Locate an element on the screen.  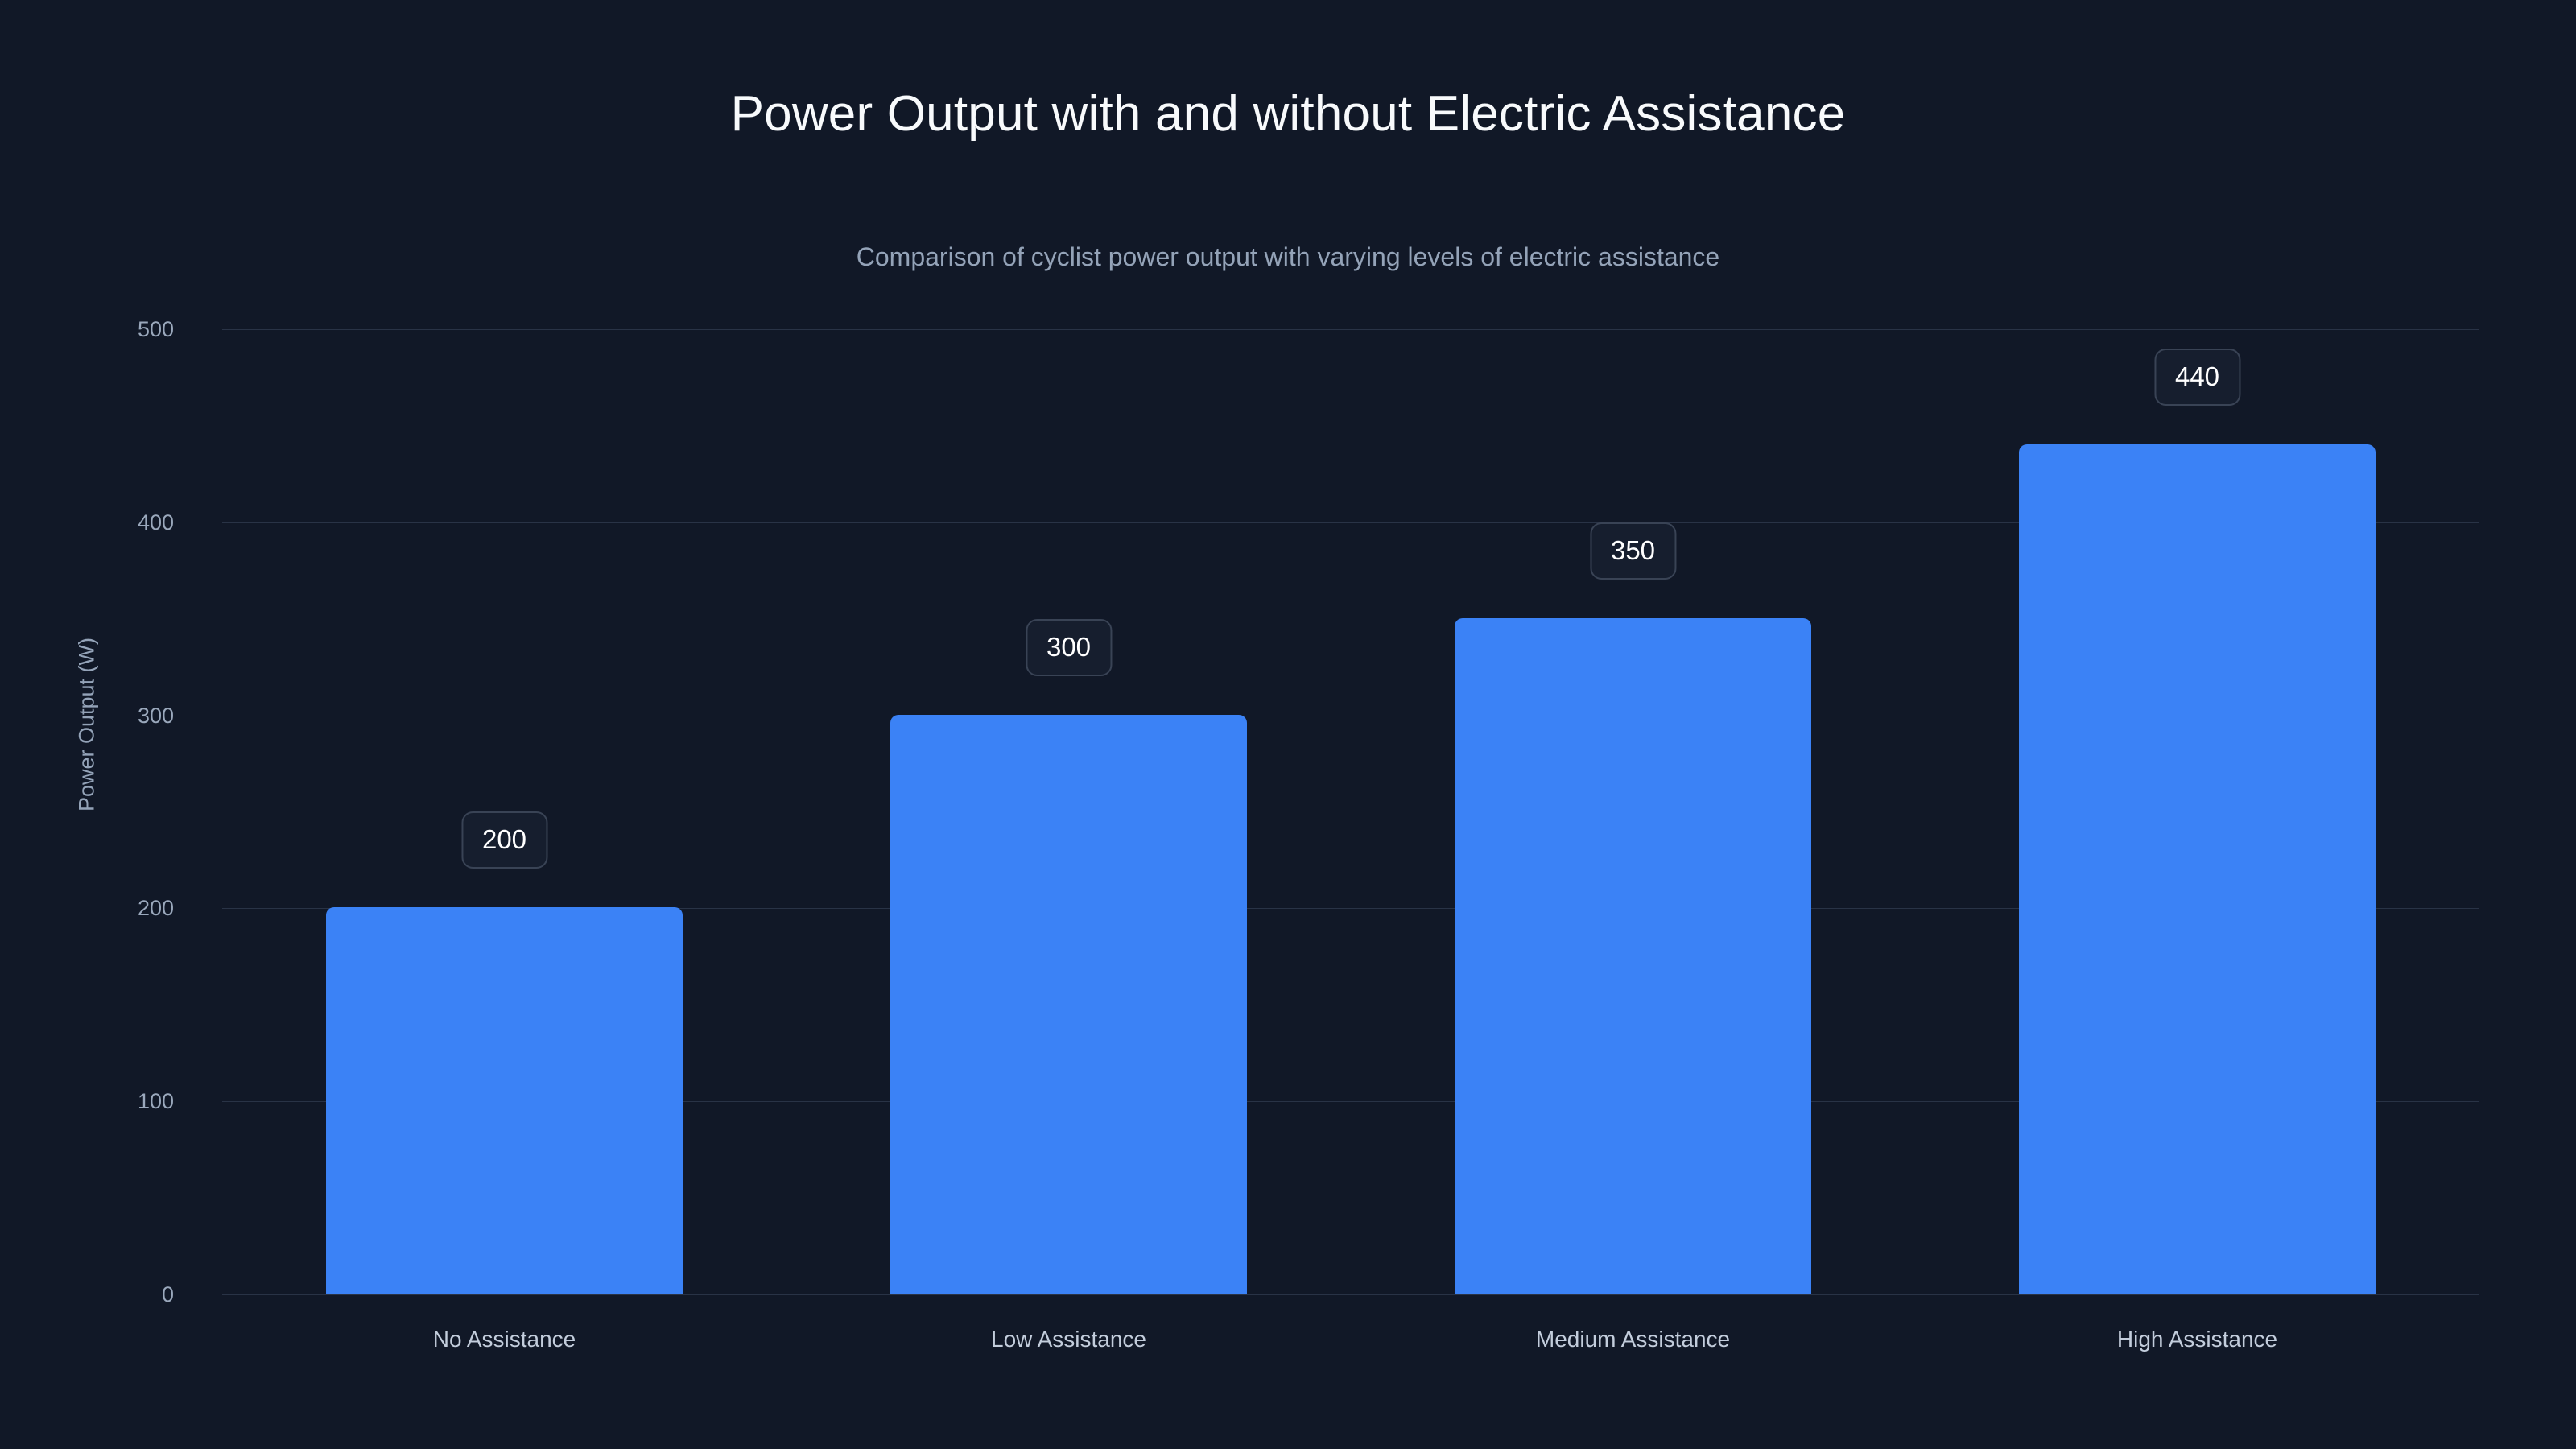
y-axis-tick-label: 200 is located at coordinates (155, 908).